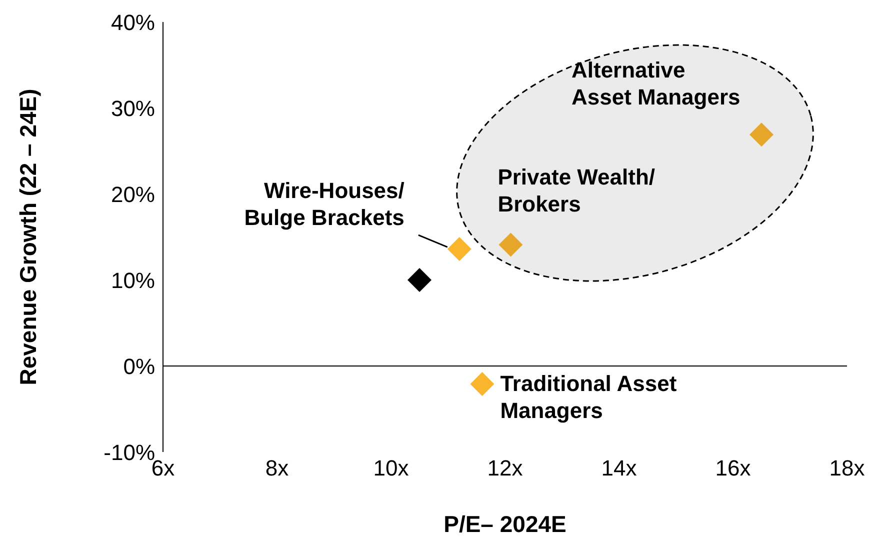 The height and width of the screenshot is (545, 870). I want to click on annotation: Traditional Asset Managers, so click(589, 397).